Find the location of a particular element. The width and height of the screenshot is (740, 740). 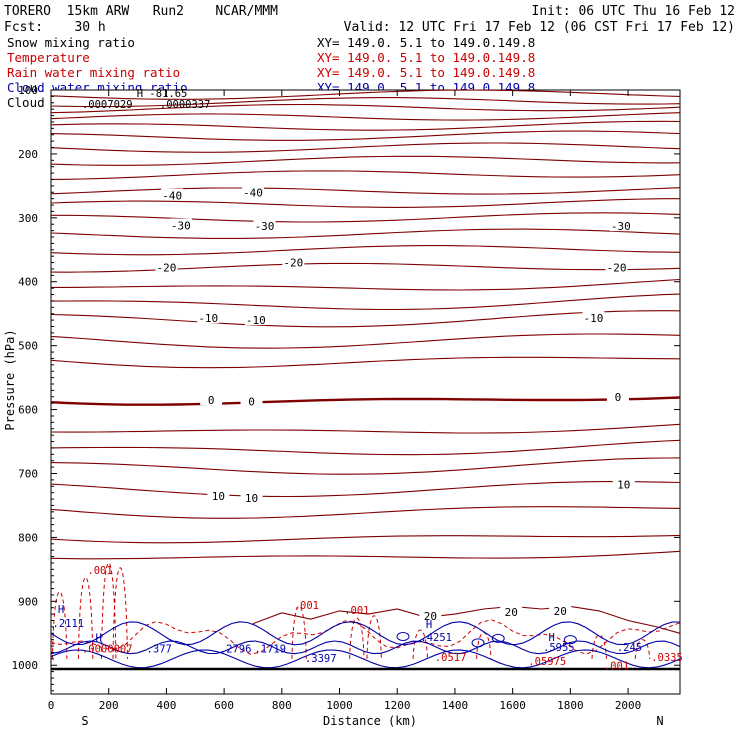

extremum-label: .0335 is located at coordinates (667, 658).